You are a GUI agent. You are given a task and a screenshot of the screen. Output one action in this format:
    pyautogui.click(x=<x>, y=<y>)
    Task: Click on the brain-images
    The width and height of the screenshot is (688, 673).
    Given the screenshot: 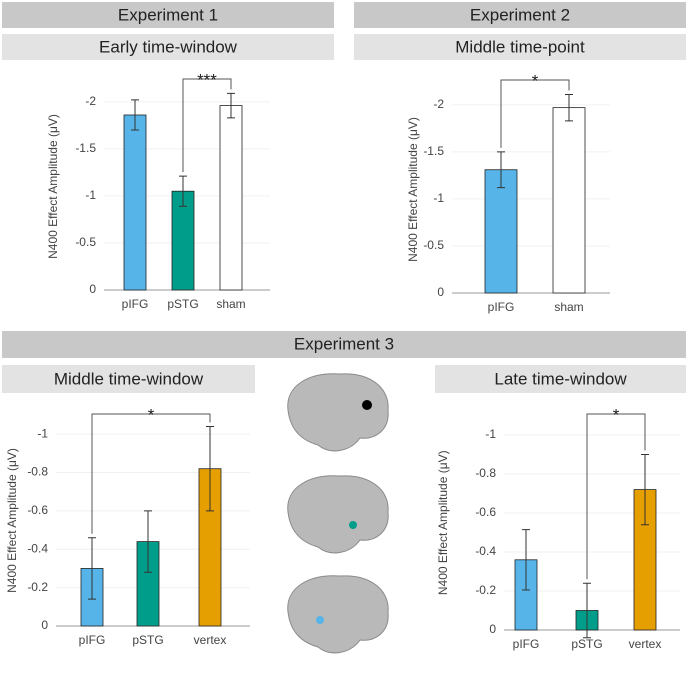 What is the action you would take?
    pyautogui.click(x=338, y=513)
    